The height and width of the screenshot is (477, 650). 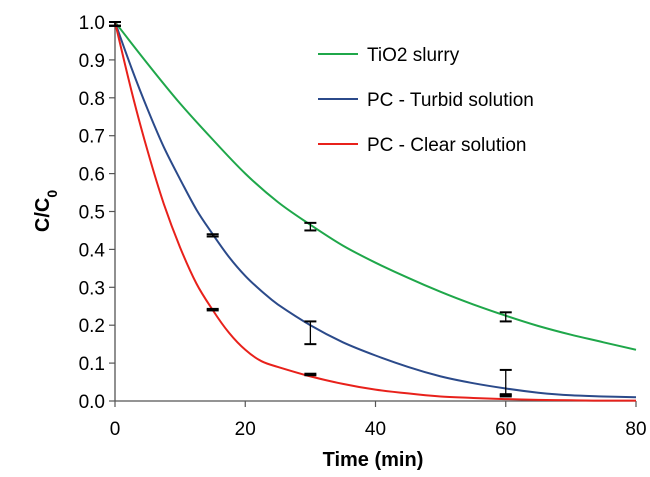 I want to click on x-tick-label: 20, so click(x=245, y=429).